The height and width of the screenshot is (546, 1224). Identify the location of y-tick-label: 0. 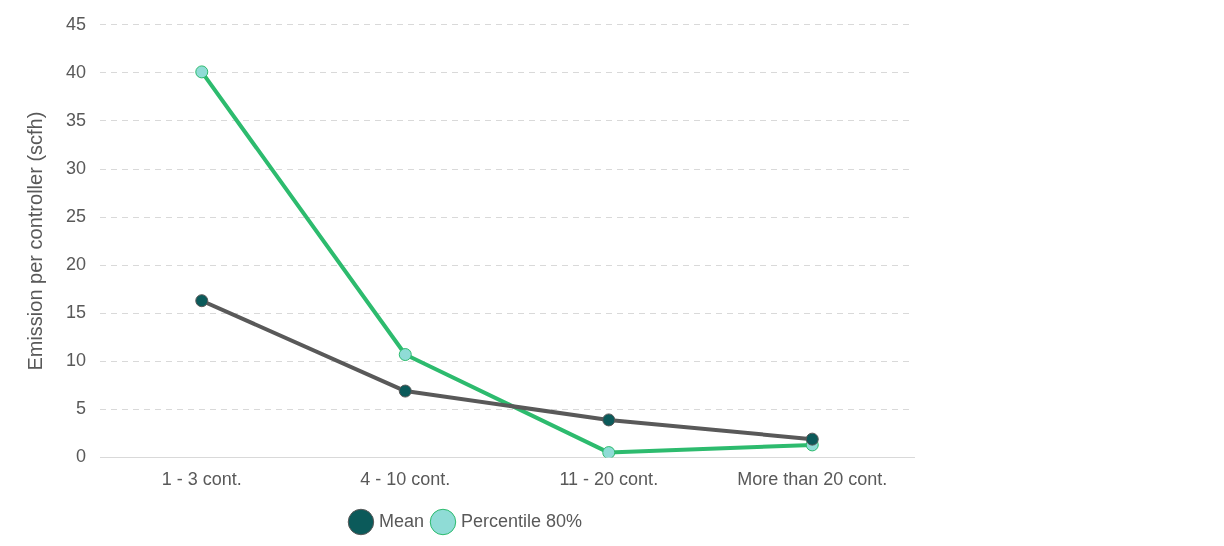
(81, 456).